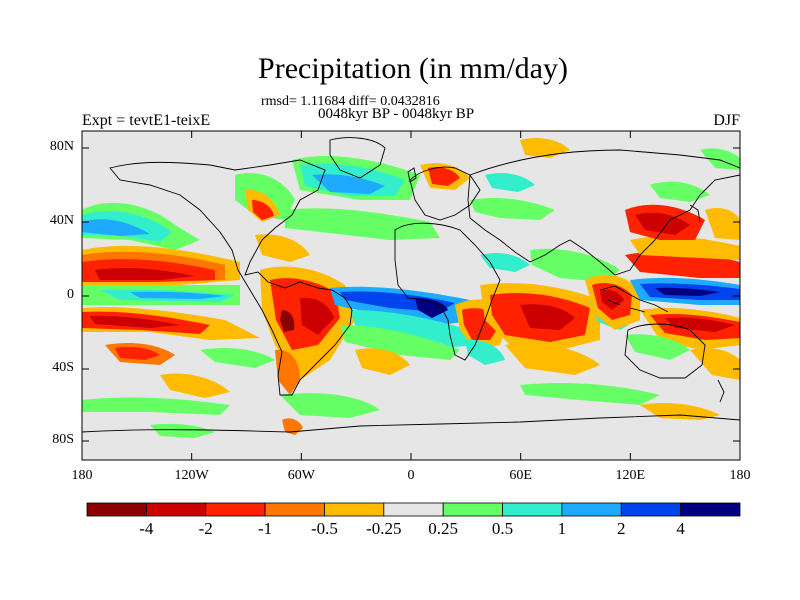 The image size is (800, 600). What do you see at coordinates (301, 475) in the screenshot?
I see `lon-label: 60W` at bounding box center [301, 475].